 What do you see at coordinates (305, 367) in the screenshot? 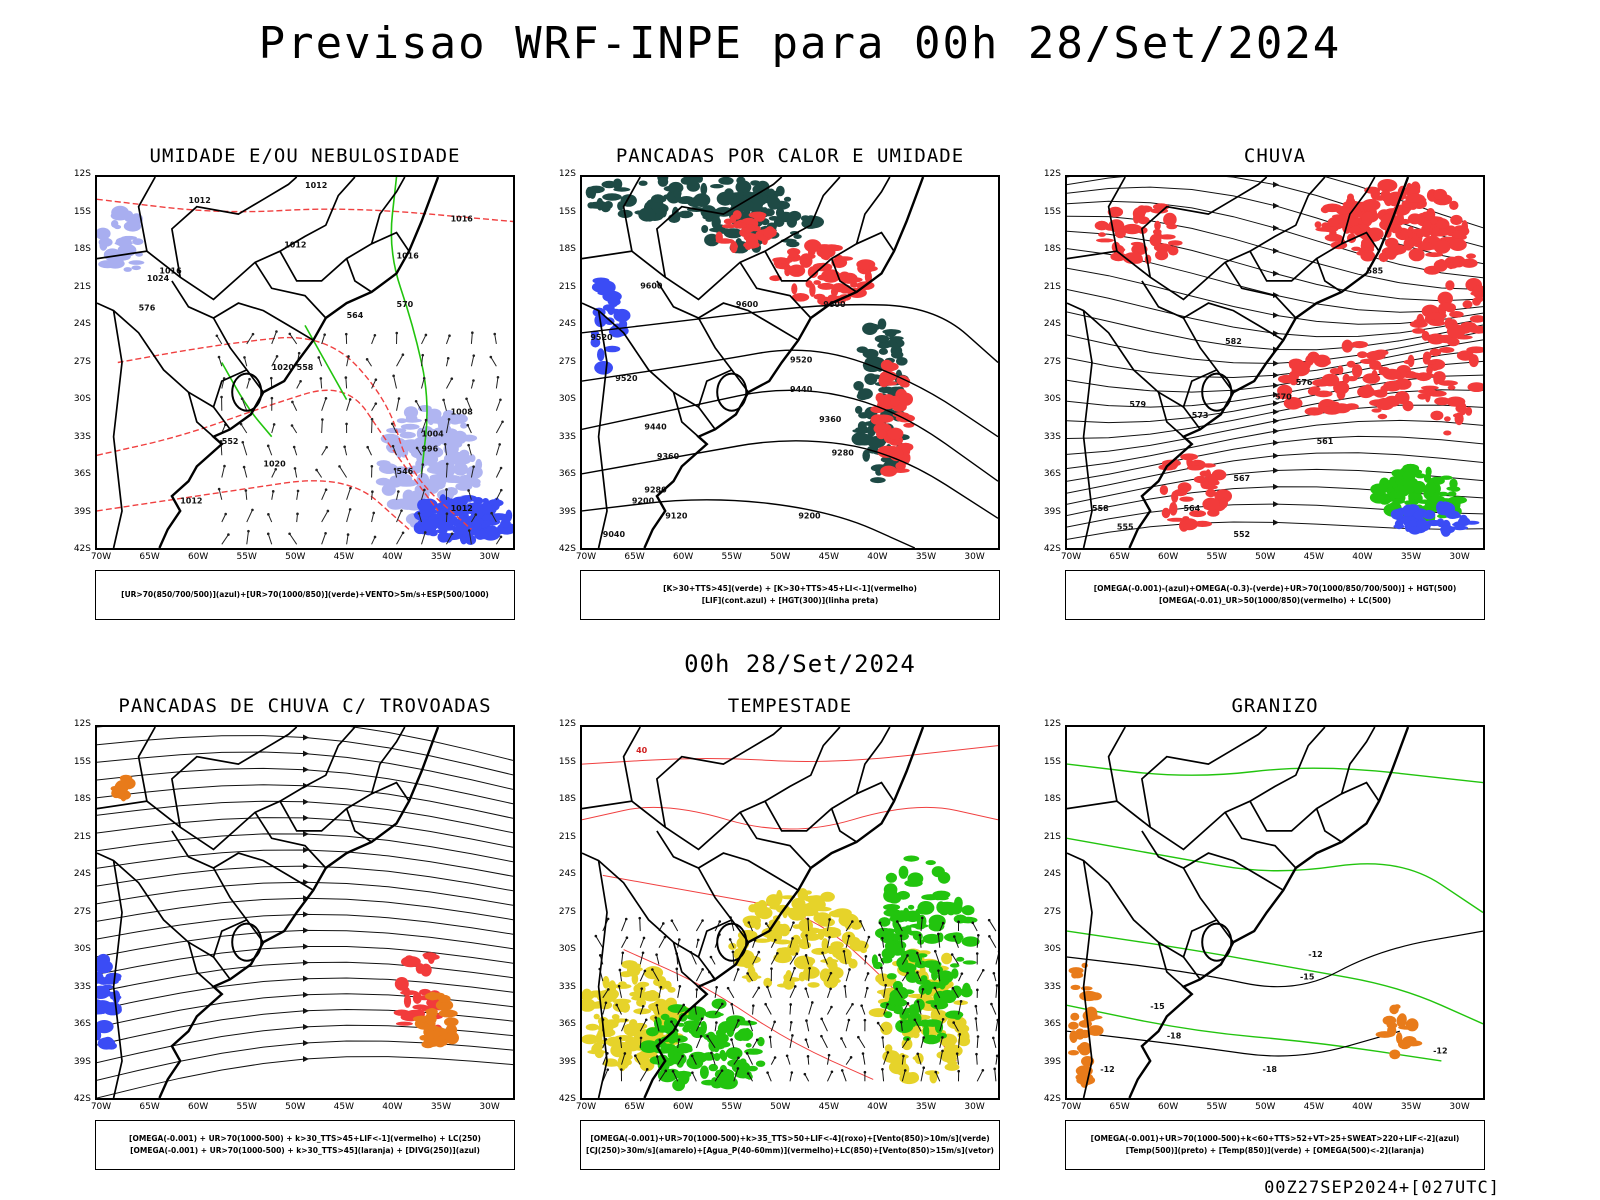
I see `contour-label: 558` at bounding box center [305, 367].